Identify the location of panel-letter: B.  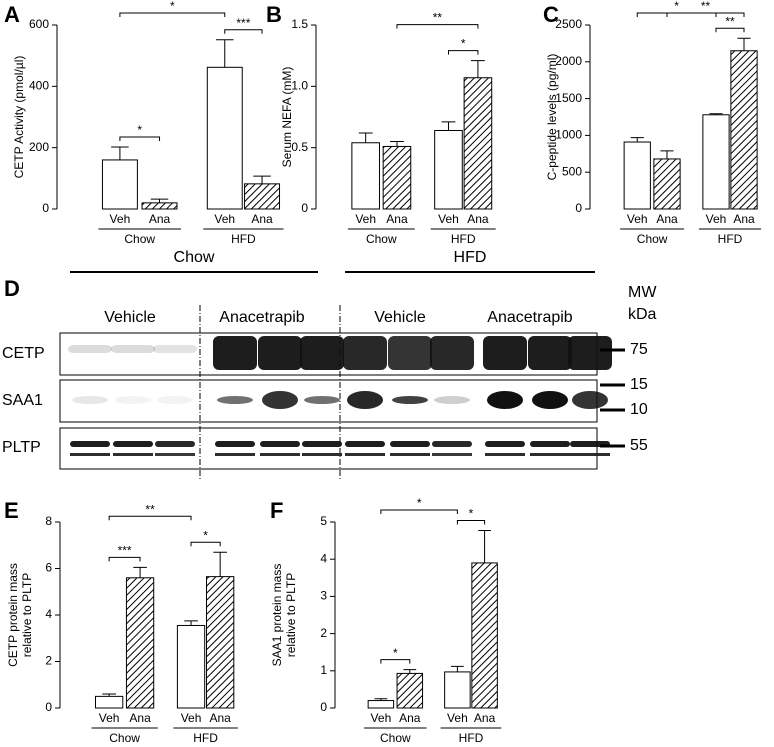
(274, 14).